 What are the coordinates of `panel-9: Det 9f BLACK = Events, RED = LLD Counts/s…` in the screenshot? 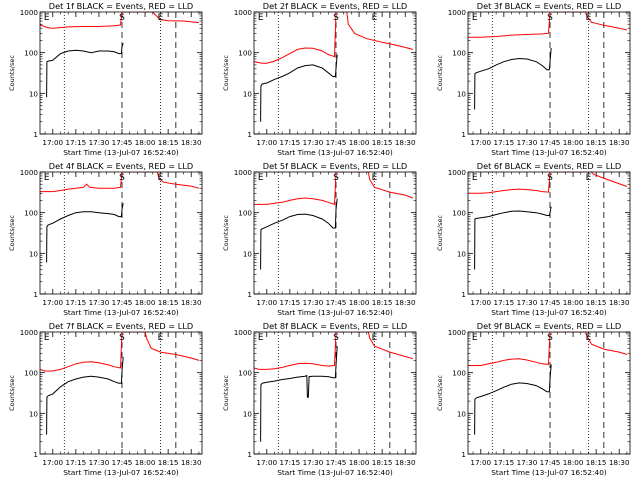 It's located at (533, 399).